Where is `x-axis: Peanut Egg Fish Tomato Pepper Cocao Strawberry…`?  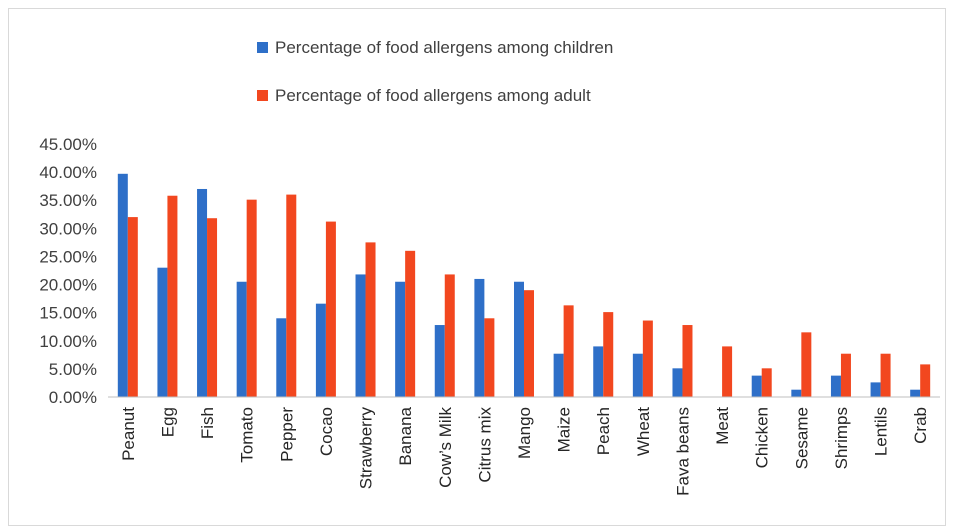 x-axis: Peanut Egg Fish Tomato Pepper Cocao Strawberry… is located at coordinates (524, 450).